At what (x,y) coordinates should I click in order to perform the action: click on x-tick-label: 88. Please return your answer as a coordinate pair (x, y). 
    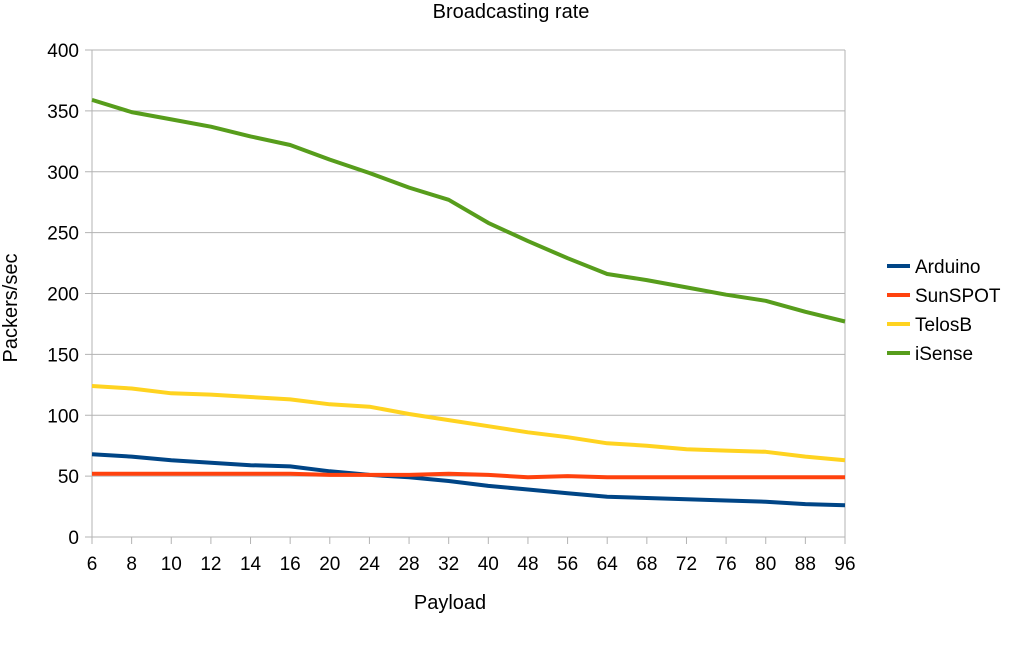
    Looking at the image, I should click on (805, 564).